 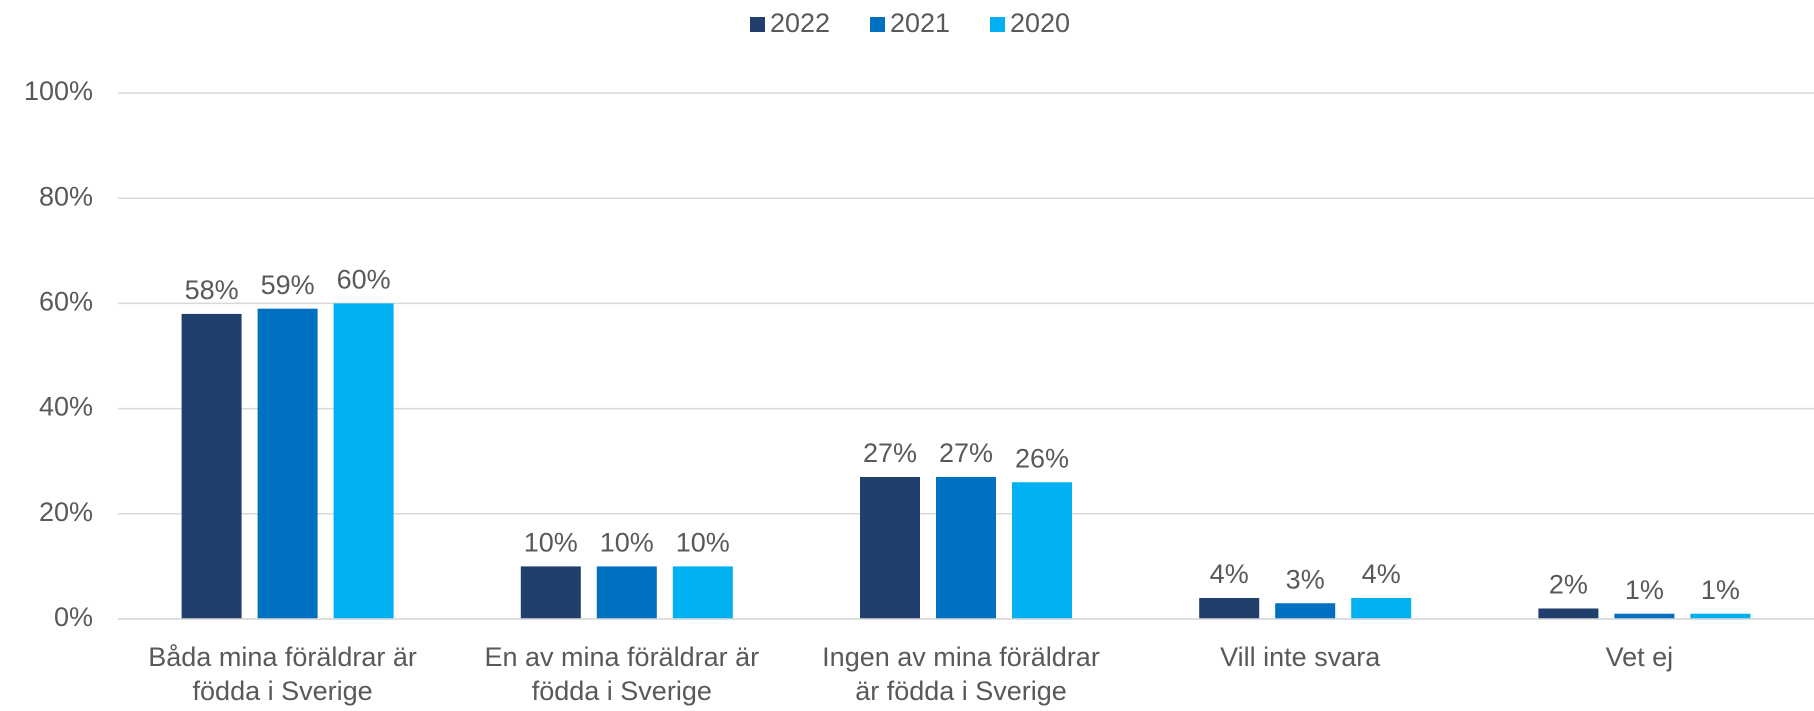 What do you see at coordinates (364, 280) in the screenshot?
I see `data-label: 60%` at bounding box center [364, 280].